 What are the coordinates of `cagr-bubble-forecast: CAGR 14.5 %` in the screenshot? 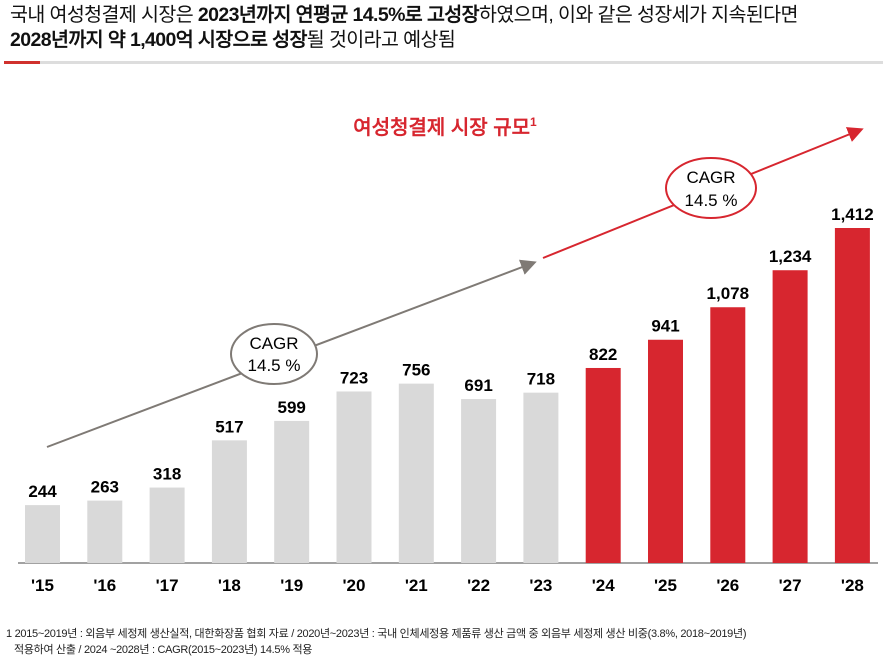 It's located at (711, 188).